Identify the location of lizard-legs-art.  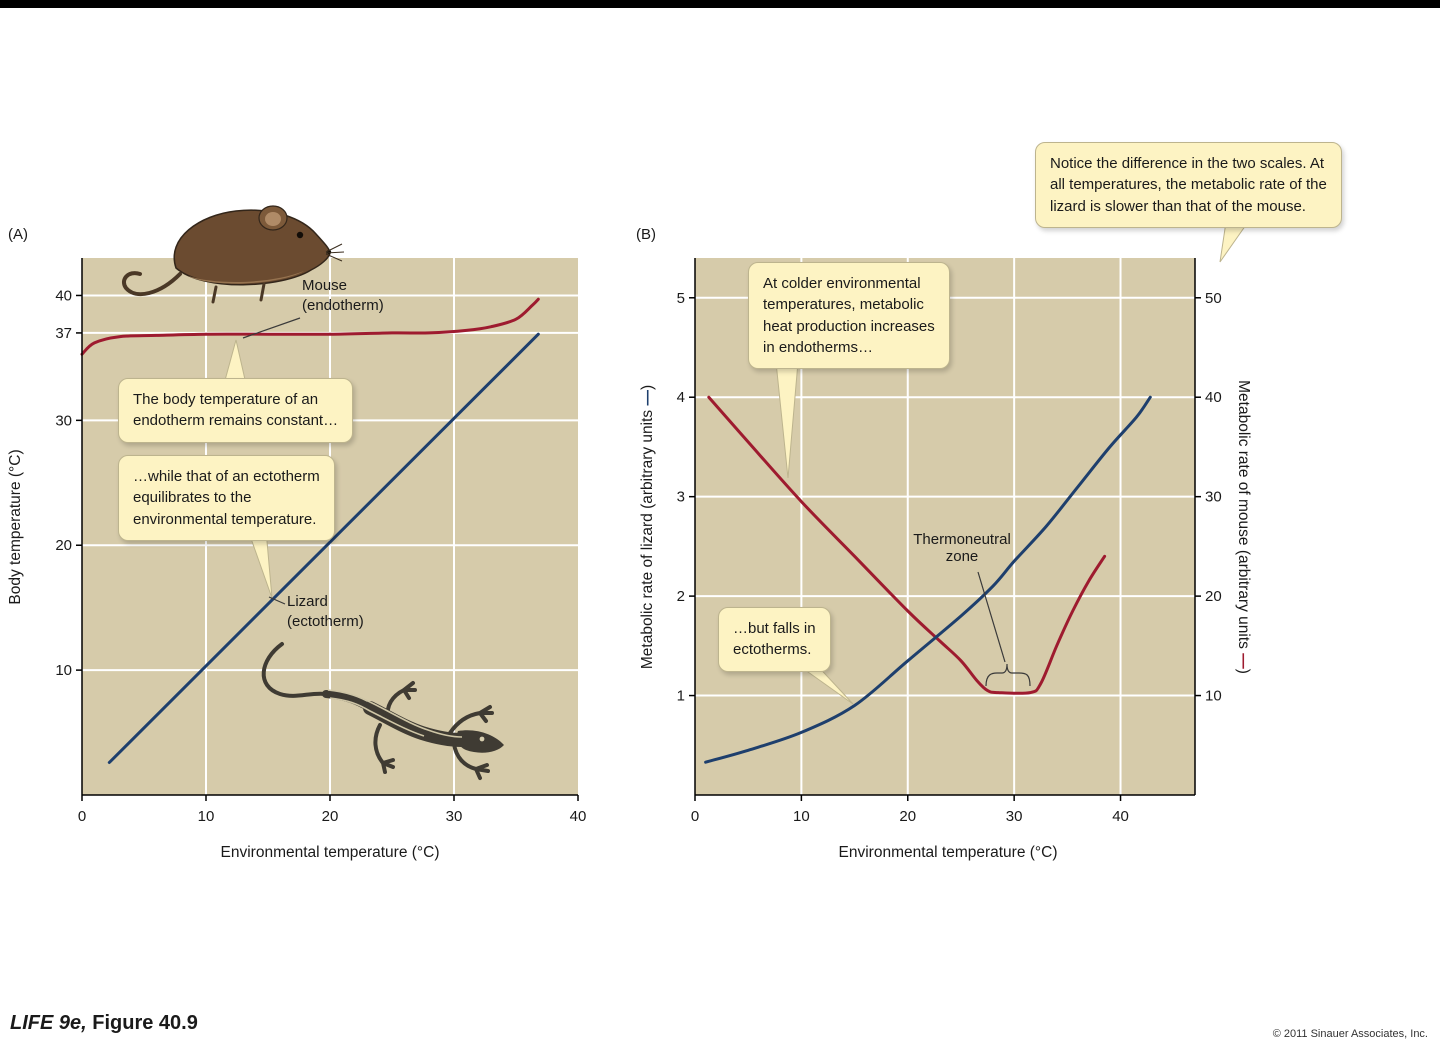
(433, 730).